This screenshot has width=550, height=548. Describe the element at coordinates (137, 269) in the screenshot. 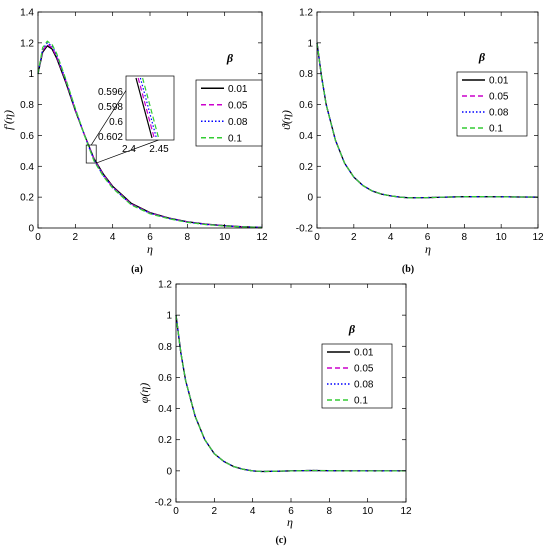

I see `panel-label: (a)` at that location.